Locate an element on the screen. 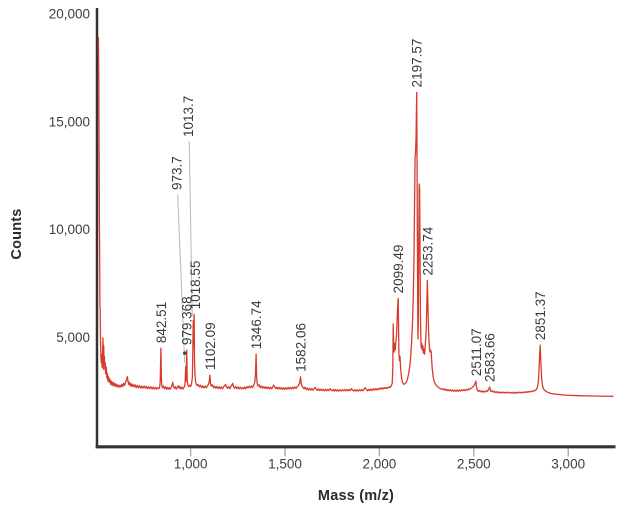 This screenshot has width=640, height=522. peak-label: 2583.66 is located at coordinates (490, 357).